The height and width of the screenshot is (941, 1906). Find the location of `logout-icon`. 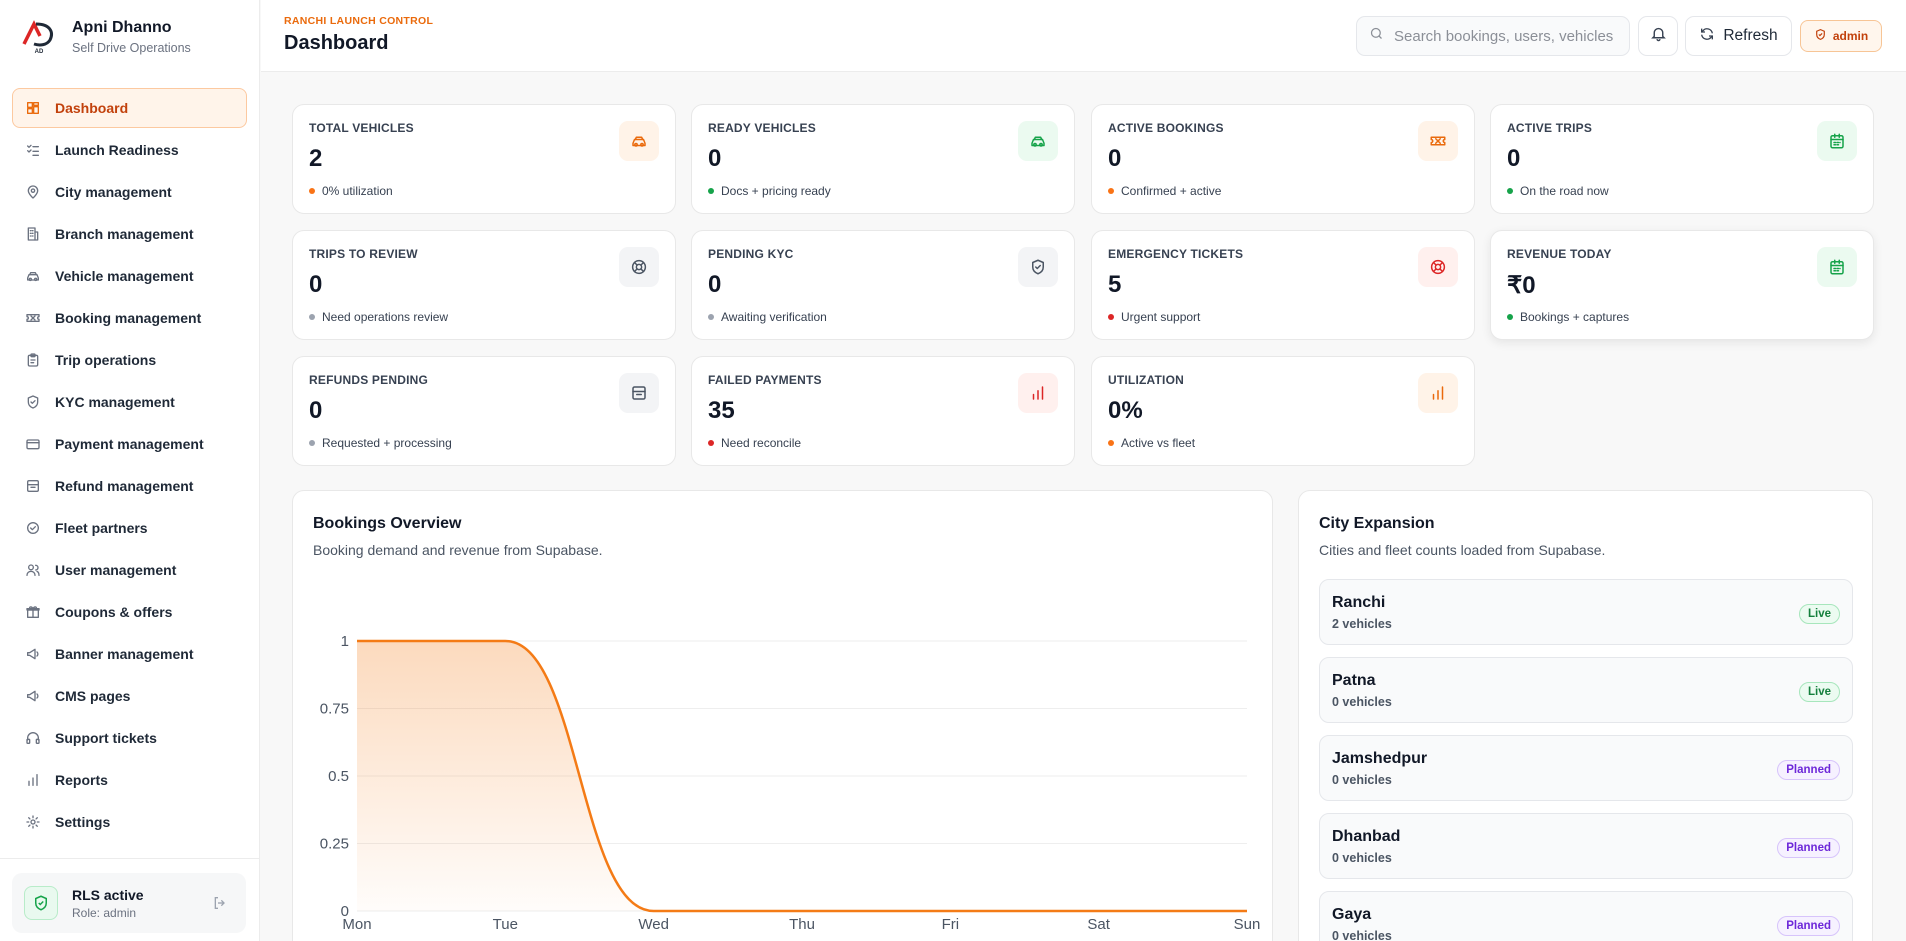

logout-icon is located at coordinates (220, 905).